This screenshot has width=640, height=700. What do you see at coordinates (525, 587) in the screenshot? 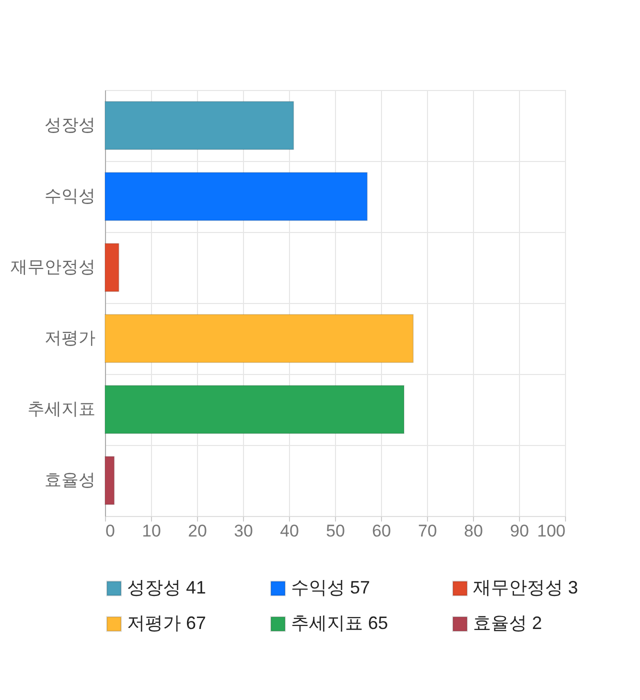
I see `legend-label: 재무안정성 3` at bounding box center [525, 587].